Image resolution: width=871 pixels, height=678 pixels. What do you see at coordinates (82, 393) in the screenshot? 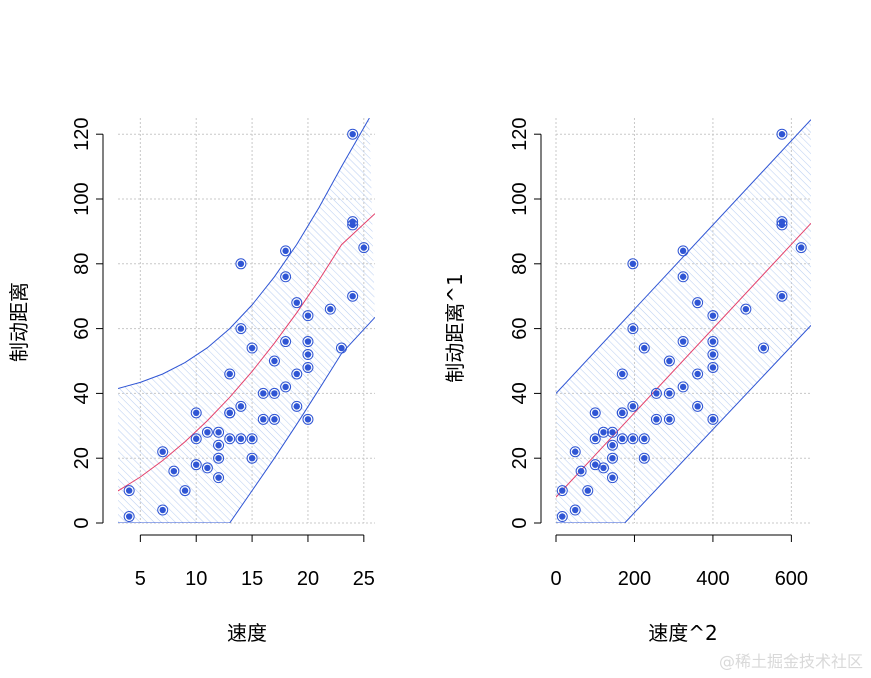
I see `y-tick-label: 40` at bounding box center [82, 393].